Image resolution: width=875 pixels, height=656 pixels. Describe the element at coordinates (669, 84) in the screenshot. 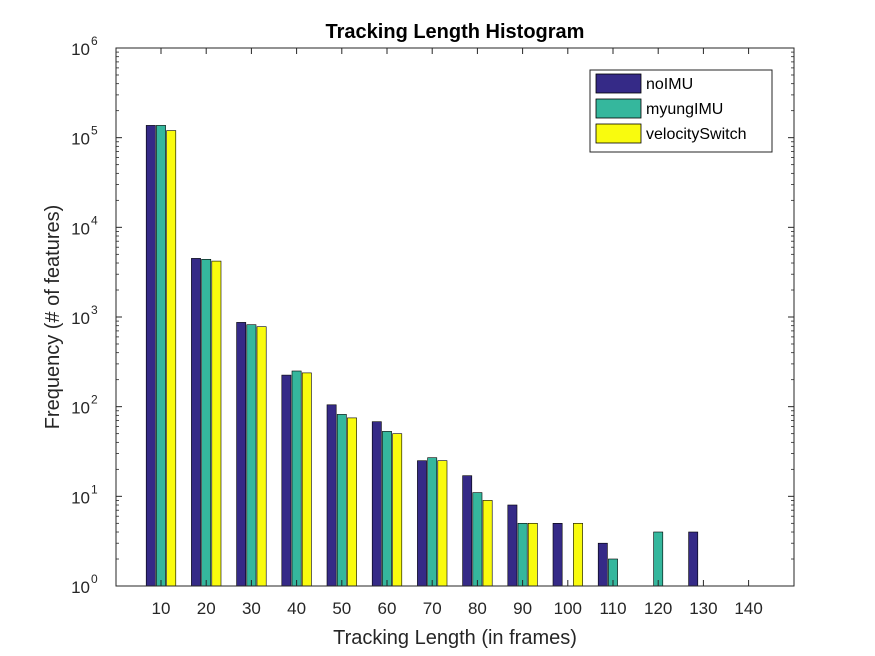

I see `legend-label-noIMU: noIMU` at that location.